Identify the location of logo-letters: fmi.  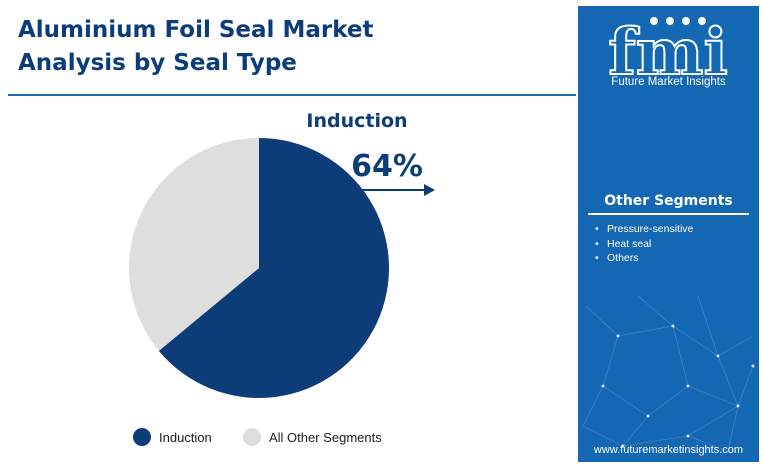
(668, 52).